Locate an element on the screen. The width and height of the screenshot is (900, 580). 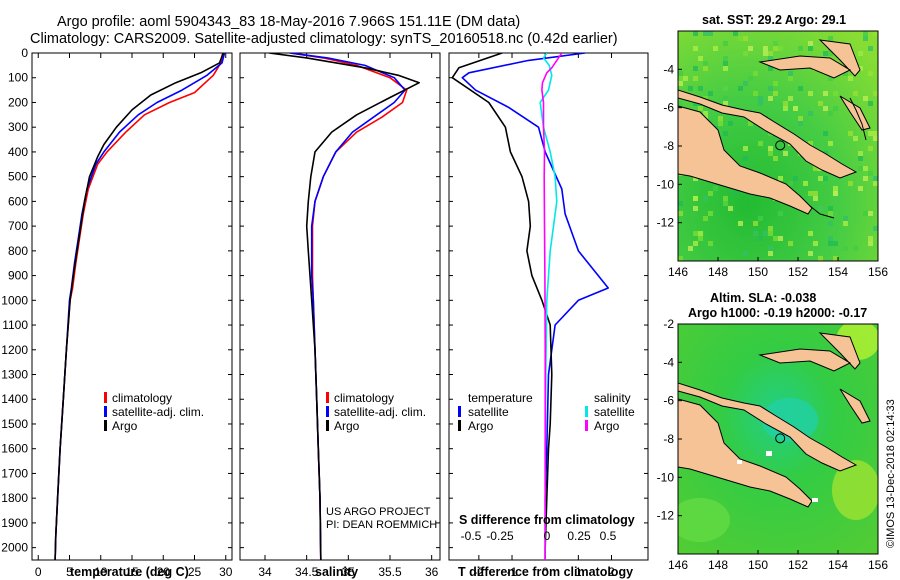
depth-tick-label: 400 is located at coordinates (18, 152).